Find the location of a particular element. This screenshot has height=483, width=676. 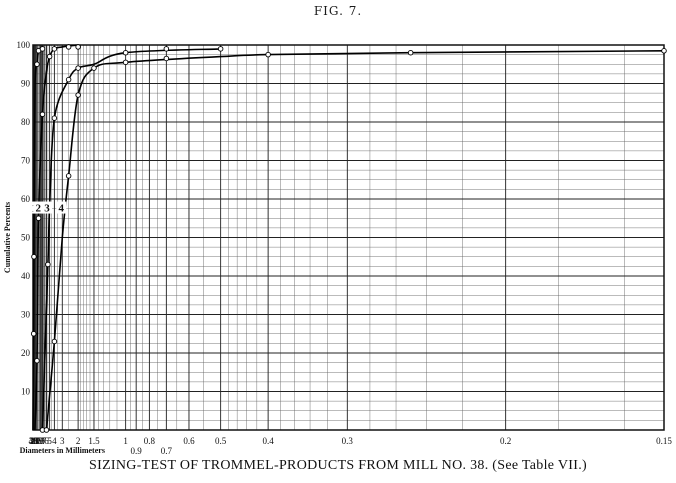

y-tick-label: 30 is located at coordinates (26, 315).